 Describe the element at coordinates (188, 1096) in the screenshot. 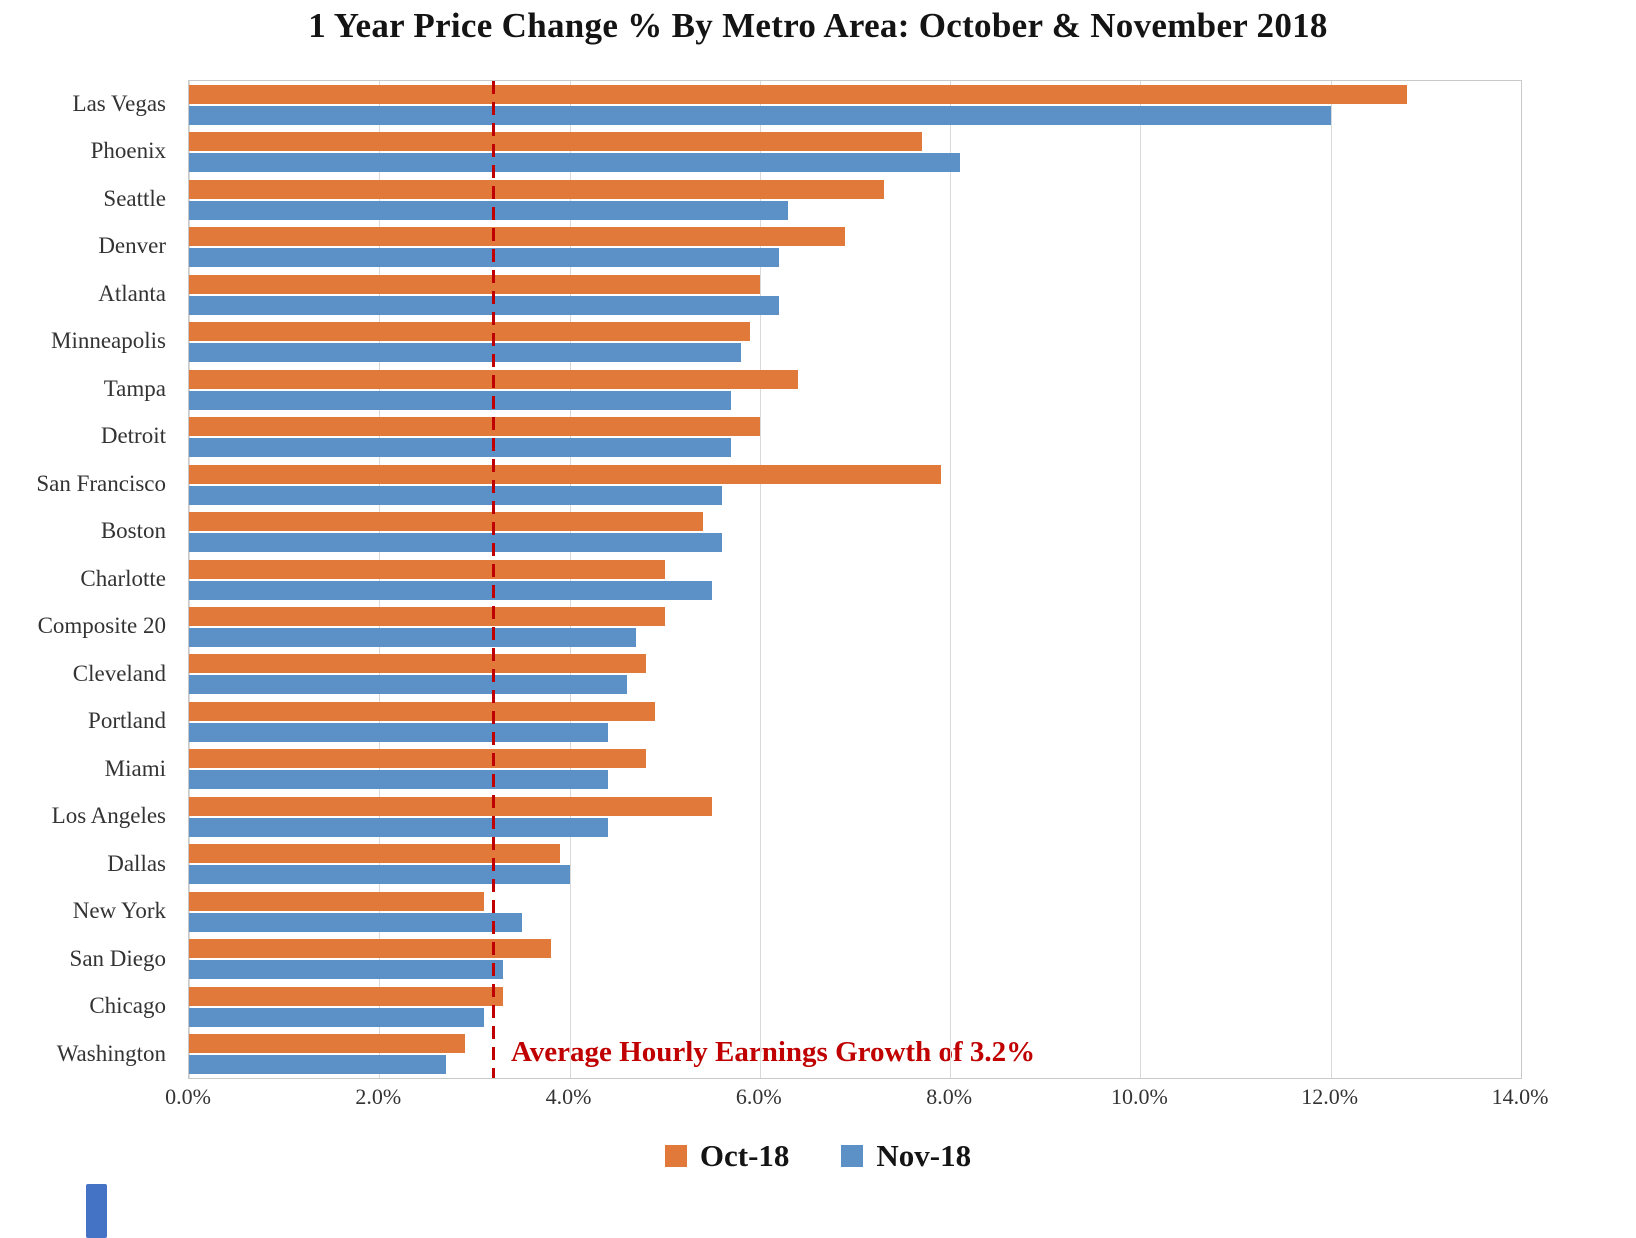

I see `x-axis-tick-label: 0.0%` at that location.